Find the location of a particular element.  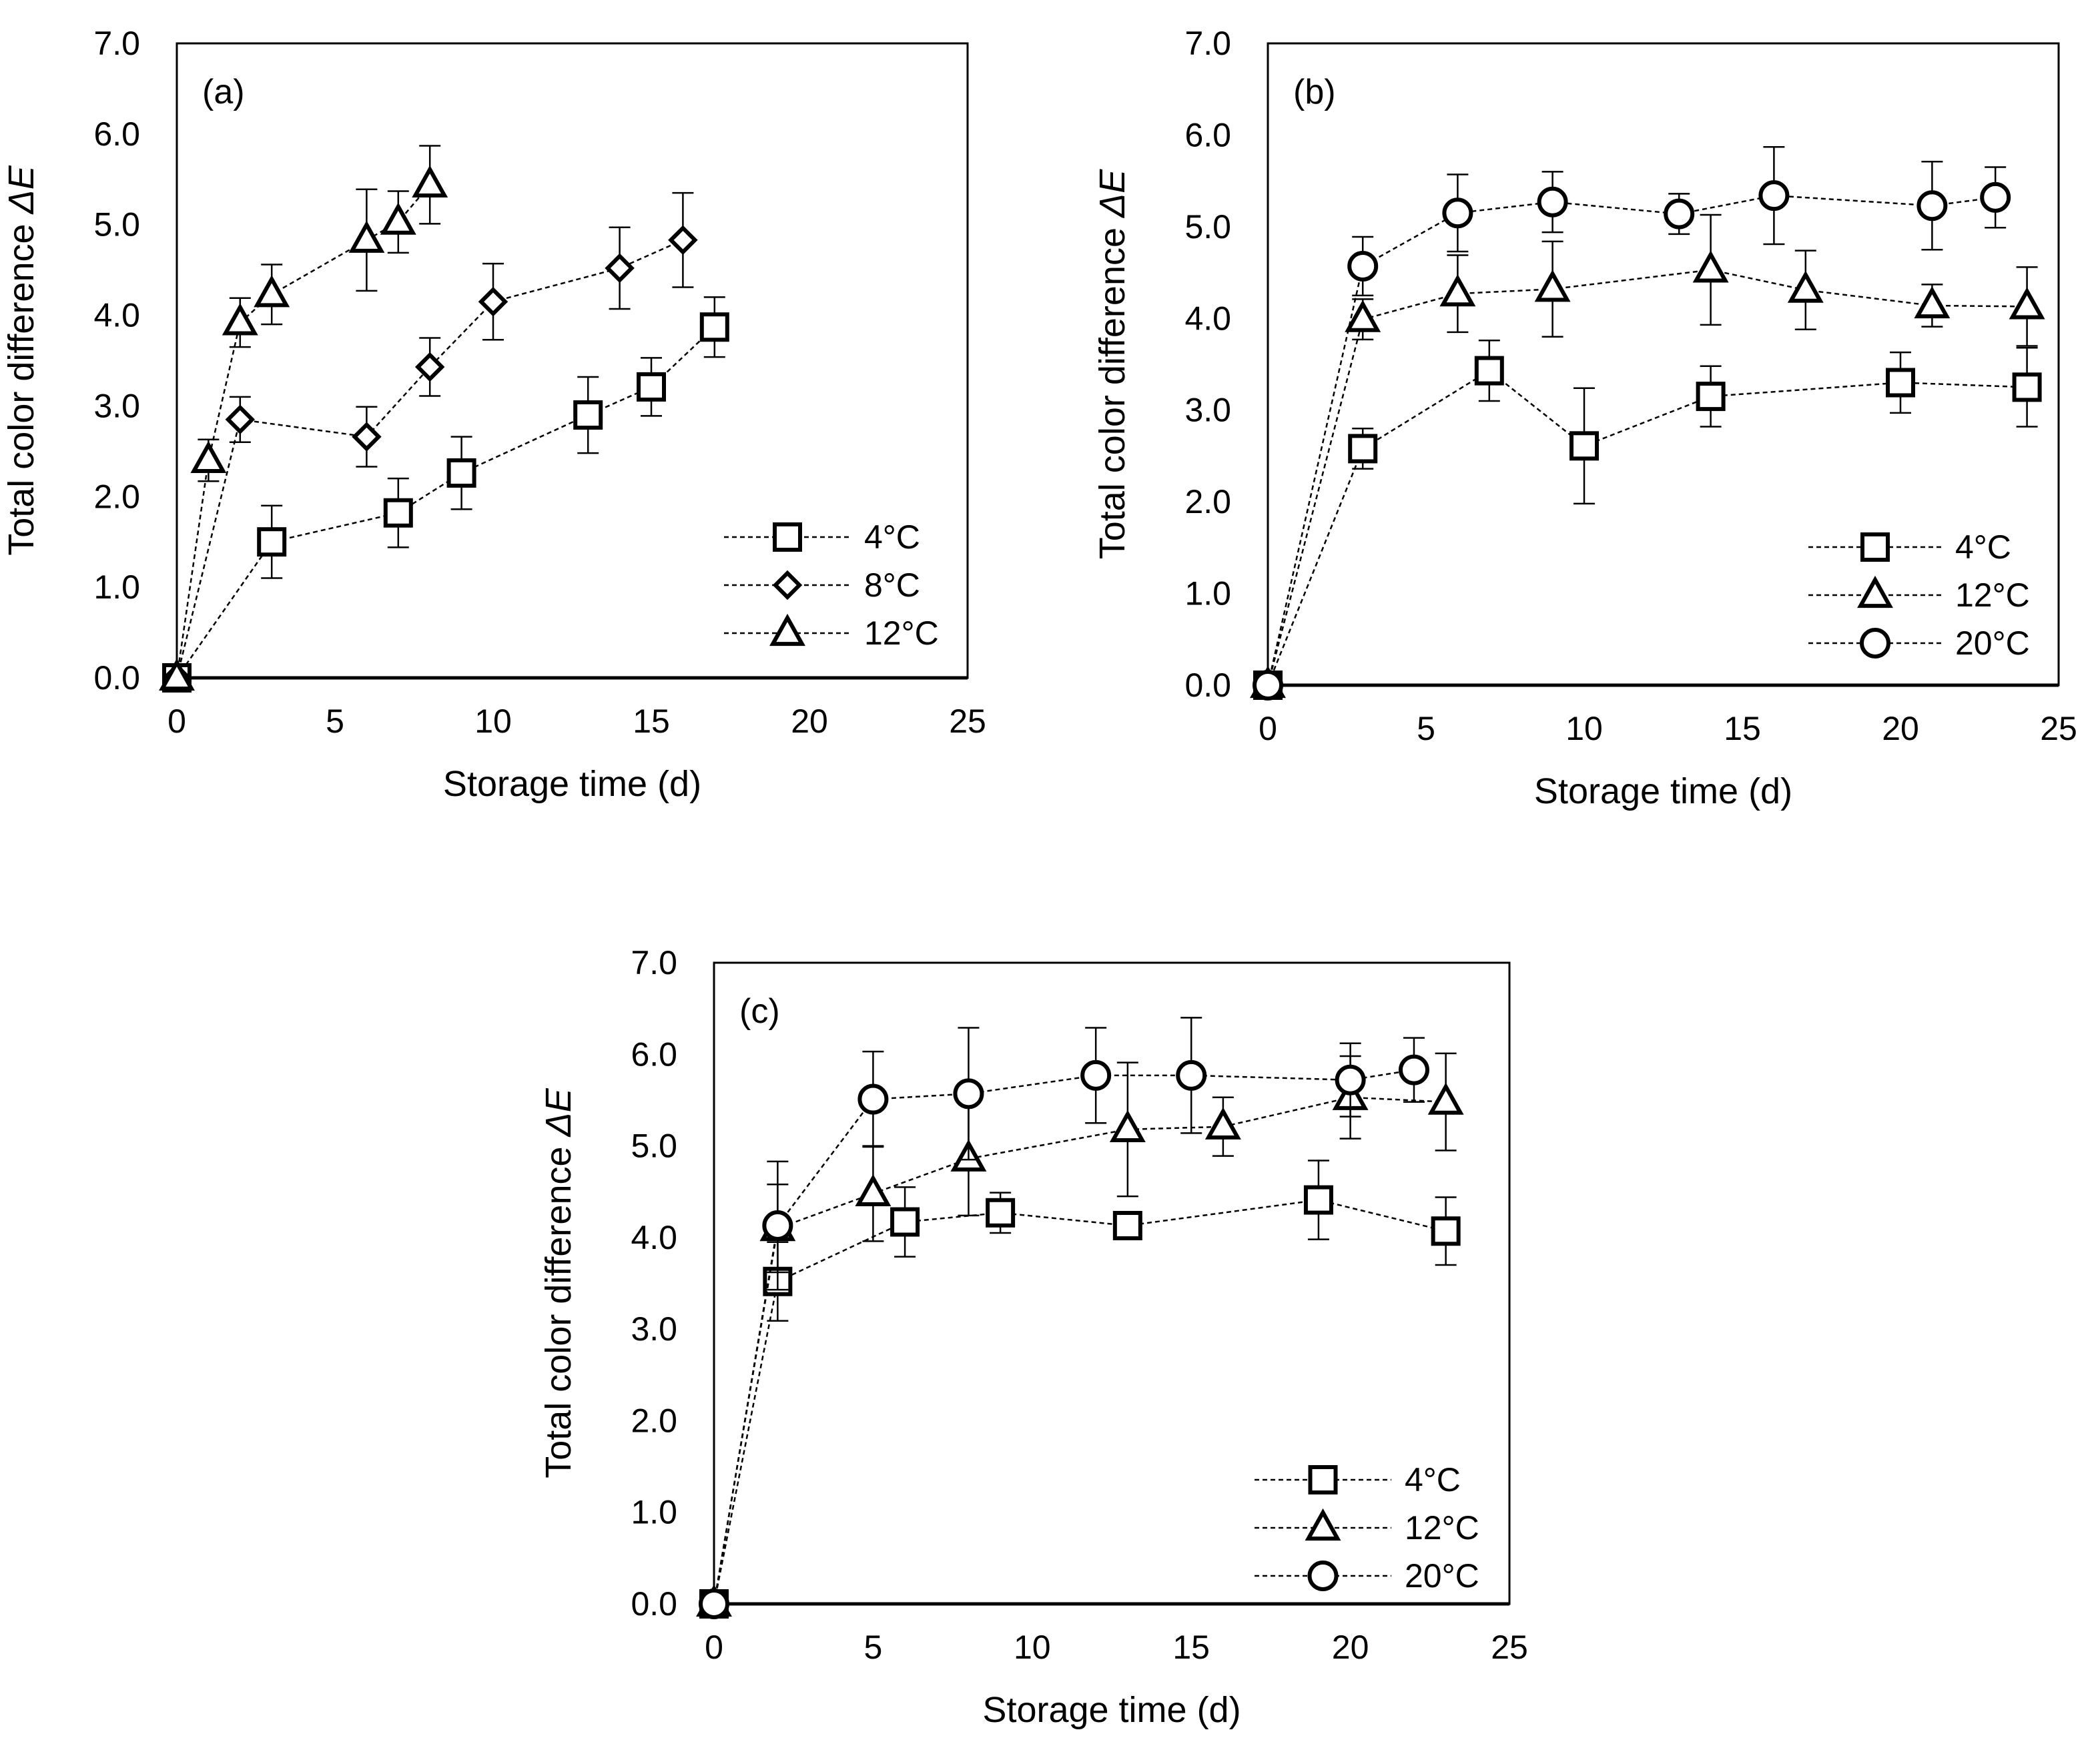

legend: 4°C 12°C 20°C is located at coordinates (1919, 595).